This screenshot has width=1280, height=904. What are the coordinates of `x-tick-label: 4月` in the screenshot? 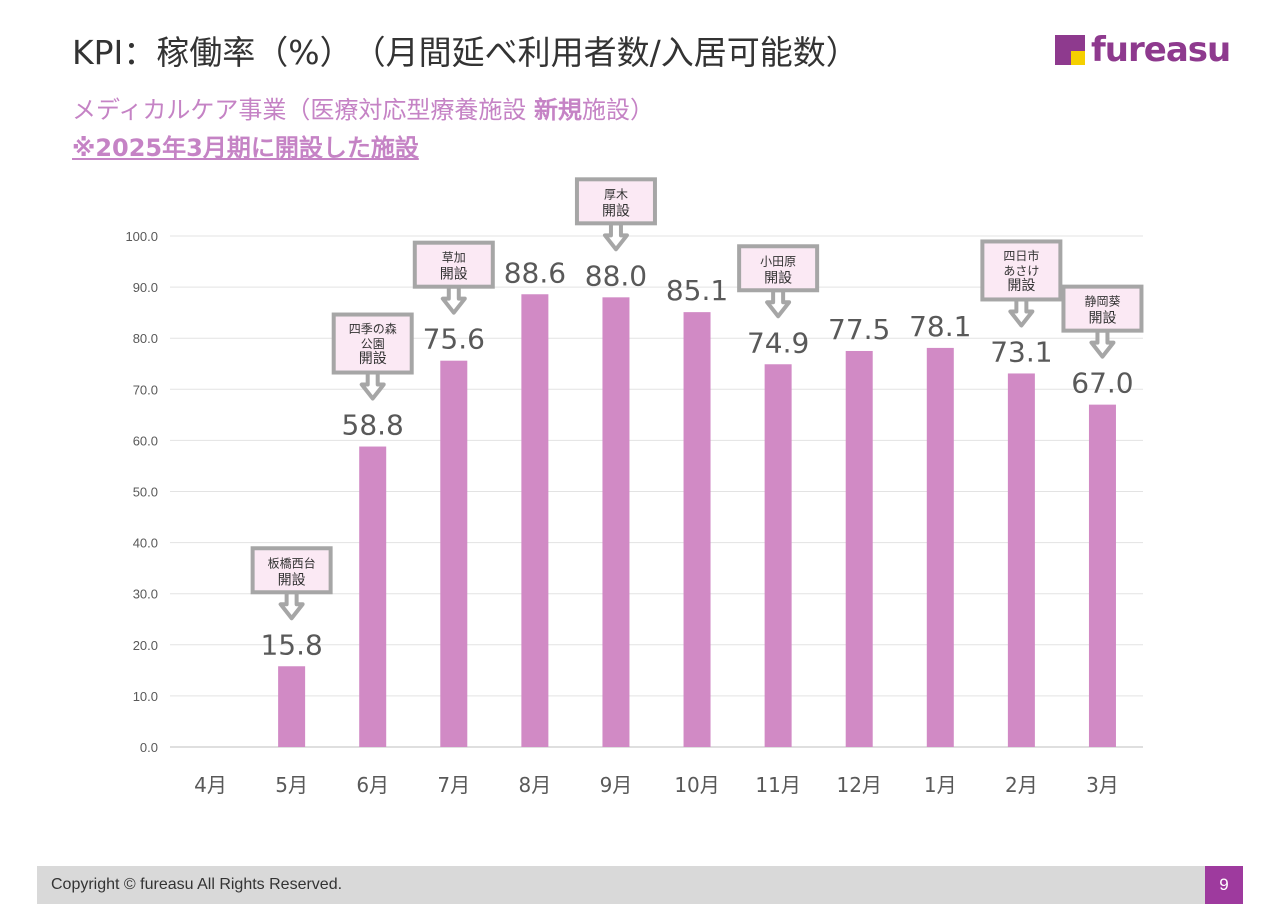 It's located at (210, 785).